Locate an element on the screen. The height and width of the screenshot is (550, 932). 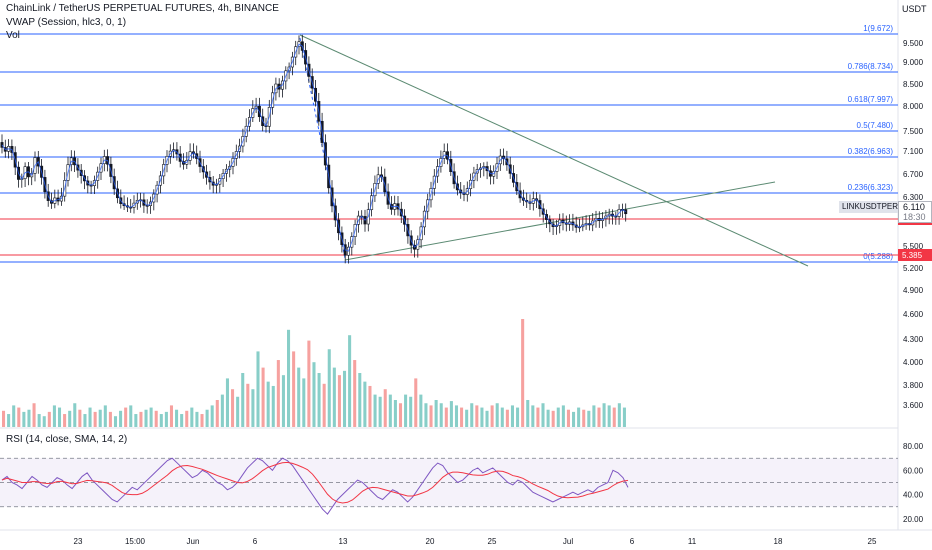
rsi-ma-line is located at coordinates (315, 482).